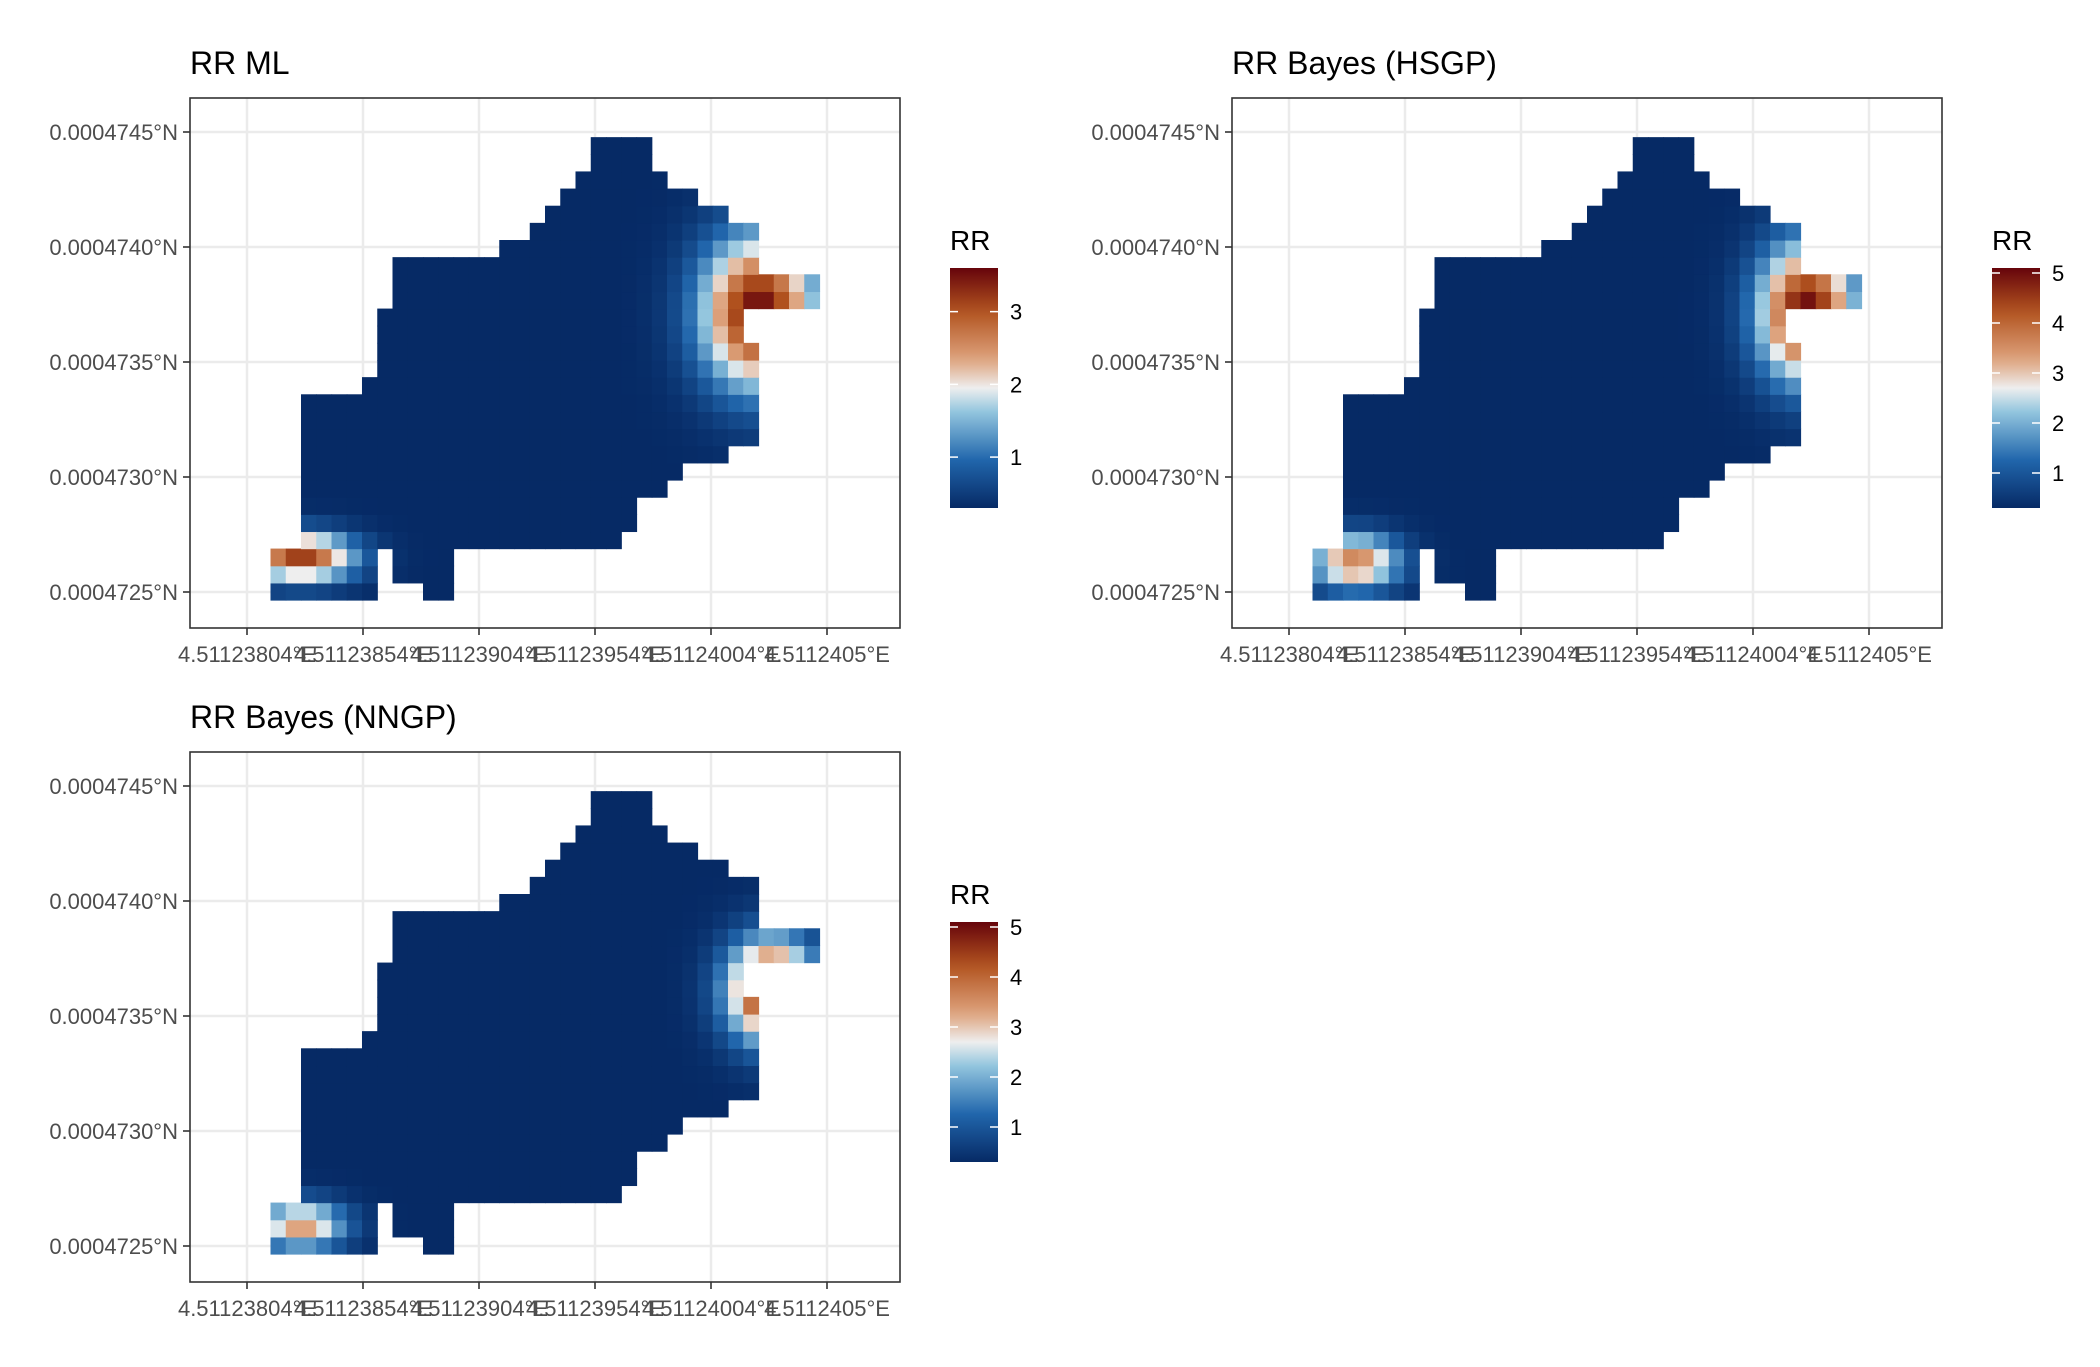 This screenshot has width=2100, height=1367. What do you see at coordinates (1016, 384) in the screenshot?
I see `legend-tick-label: 2` at bounding box center [1016, 384].